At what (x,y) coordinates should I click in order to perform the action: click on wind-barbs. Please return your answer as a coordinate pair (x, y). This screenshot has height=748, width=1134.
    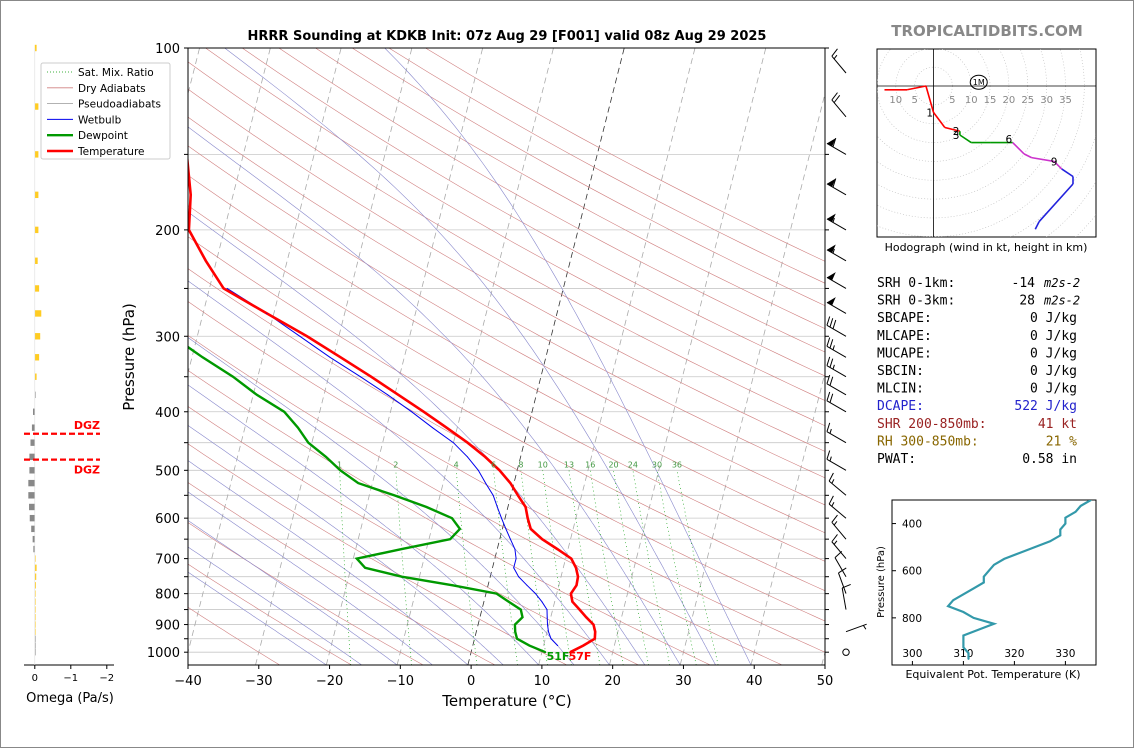
    Looking at the image, I should click on (846, 352).